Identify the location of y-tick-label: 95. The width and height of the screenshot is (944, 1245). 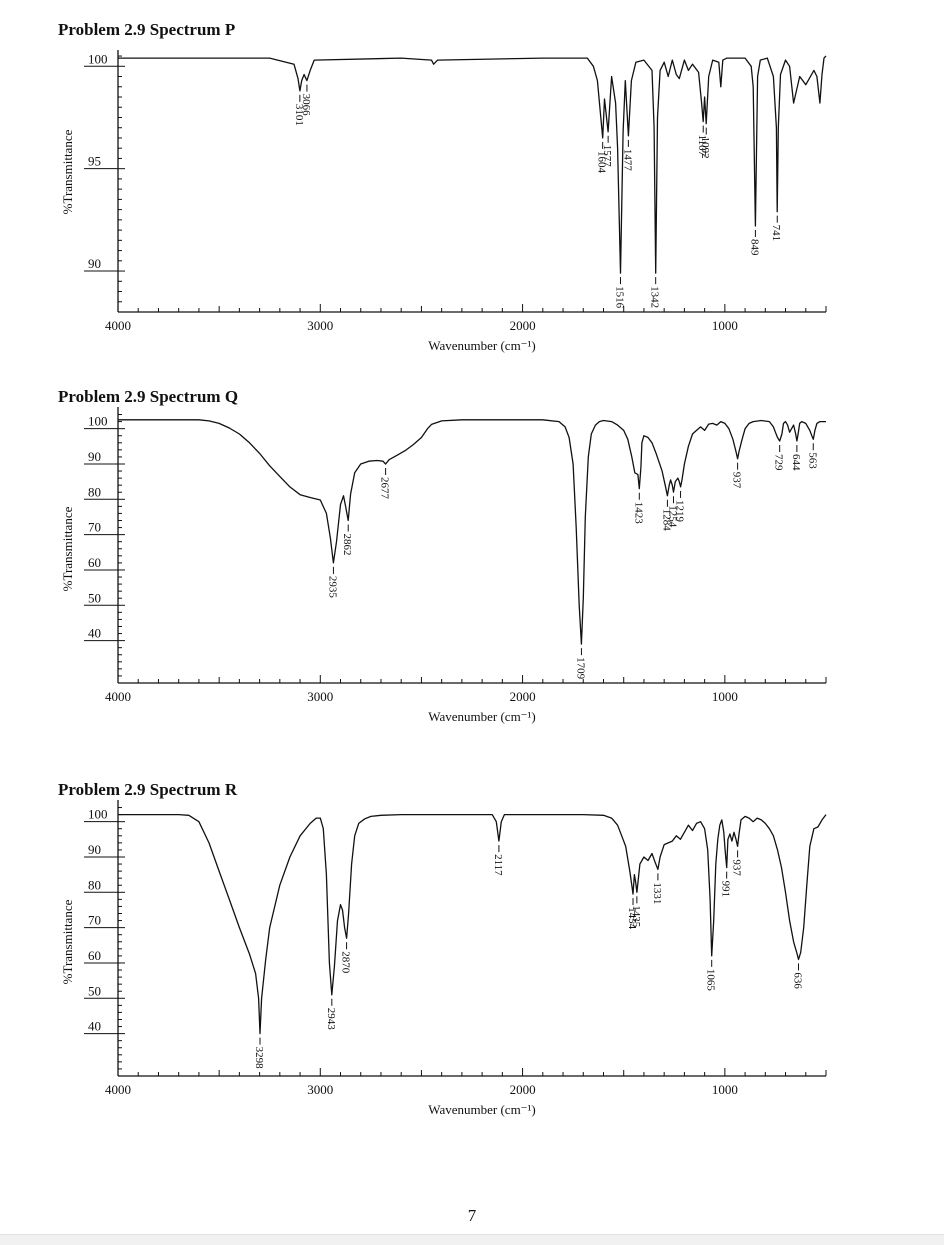
(94, 161).